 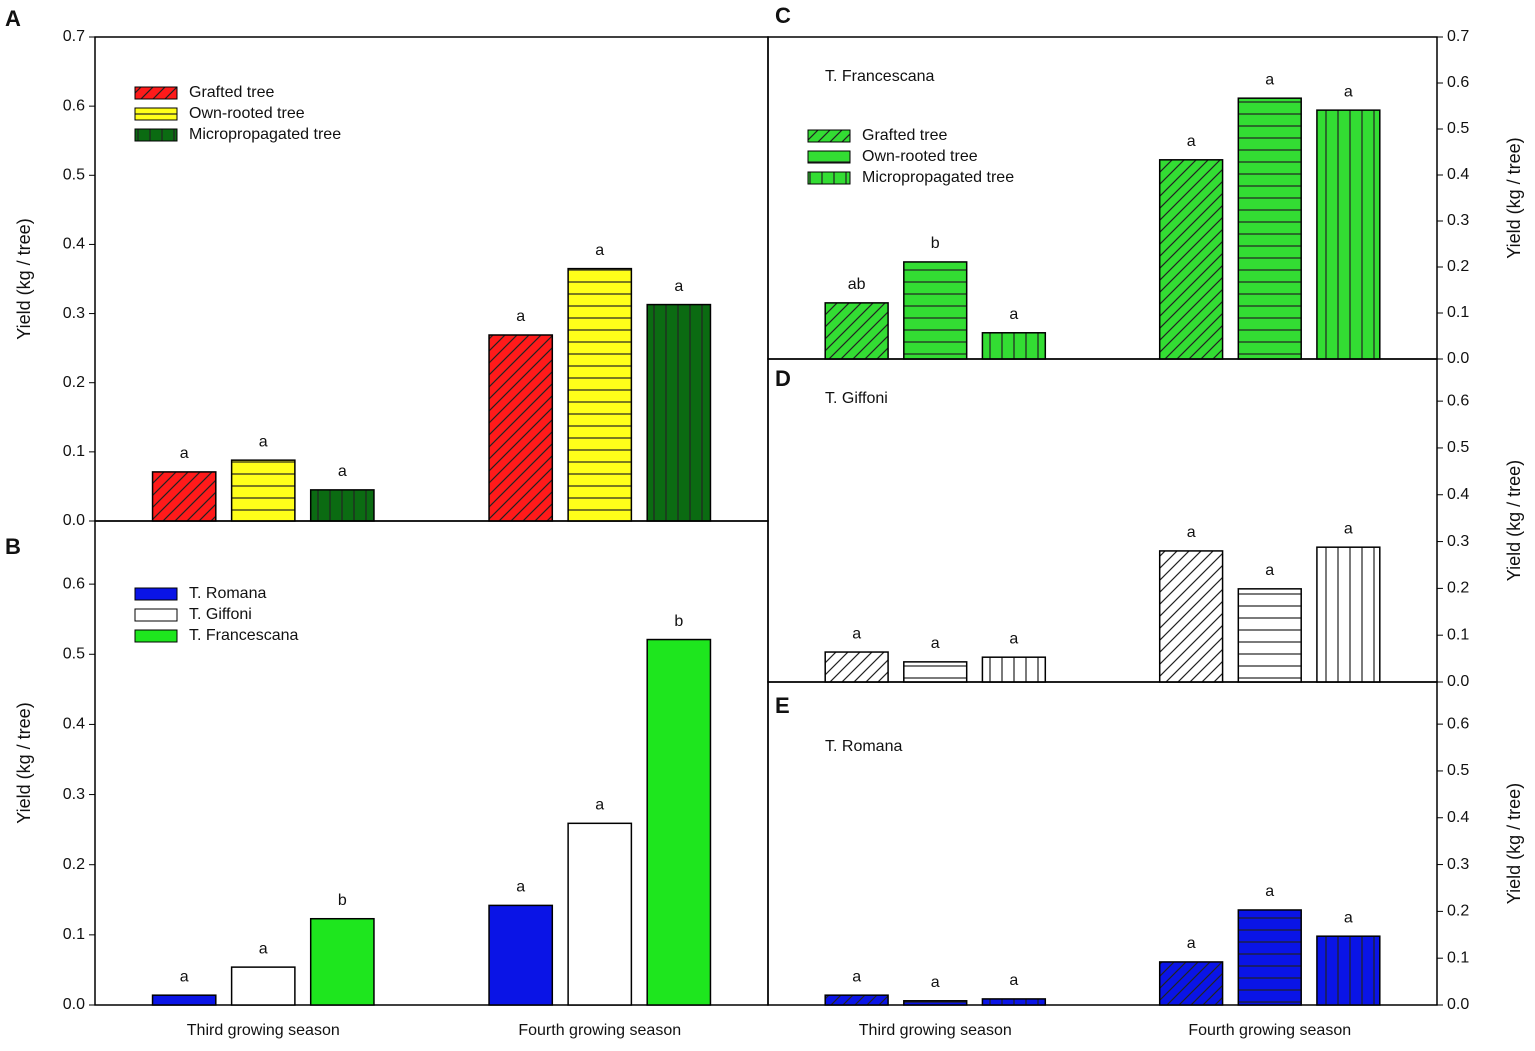 What do you see at coordinates (243, 635) in the screenshot?
I see `legend-label: T. Francescana` at bounding box center [243, 635].